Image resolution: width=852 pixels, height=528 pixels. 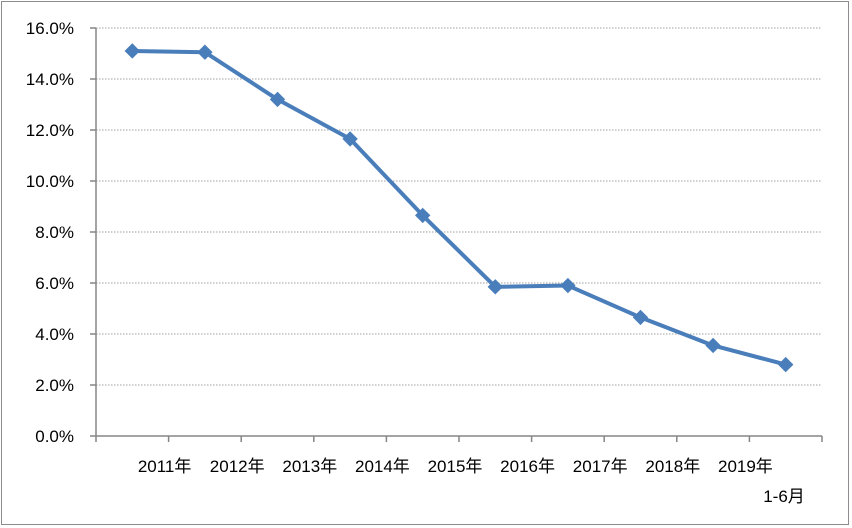 I want to click on x-tick-label: 2016年, so click(x=527, y=466).